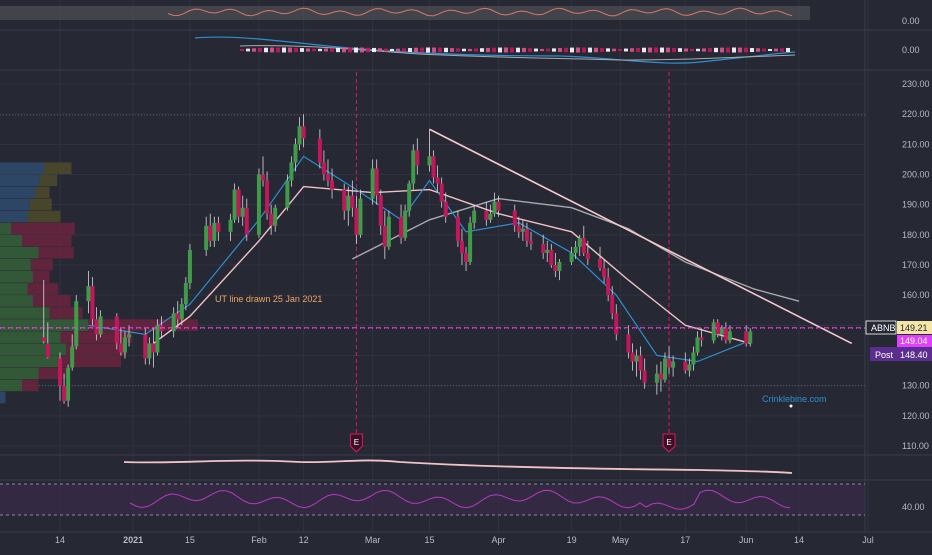 The height and width of the screenshot is (555, 932). What do you see at coordinates (916, 144) in the screenshot?
I see `y-tick-label: 210.00` at bounding box center [916, 144].